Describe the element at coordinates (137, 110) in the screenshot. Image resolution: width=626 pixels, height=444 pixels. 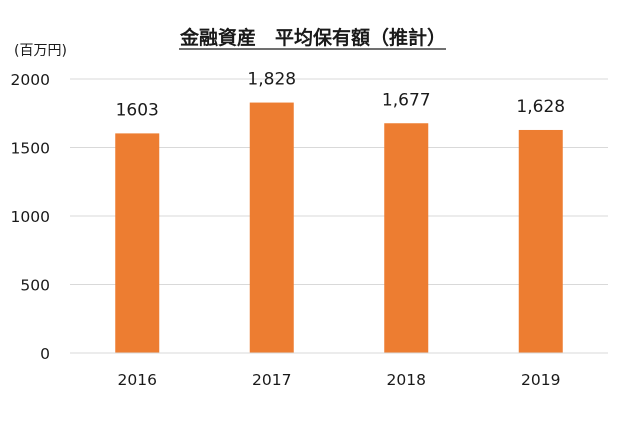
I see `data-label-2016: 1603` at that location.